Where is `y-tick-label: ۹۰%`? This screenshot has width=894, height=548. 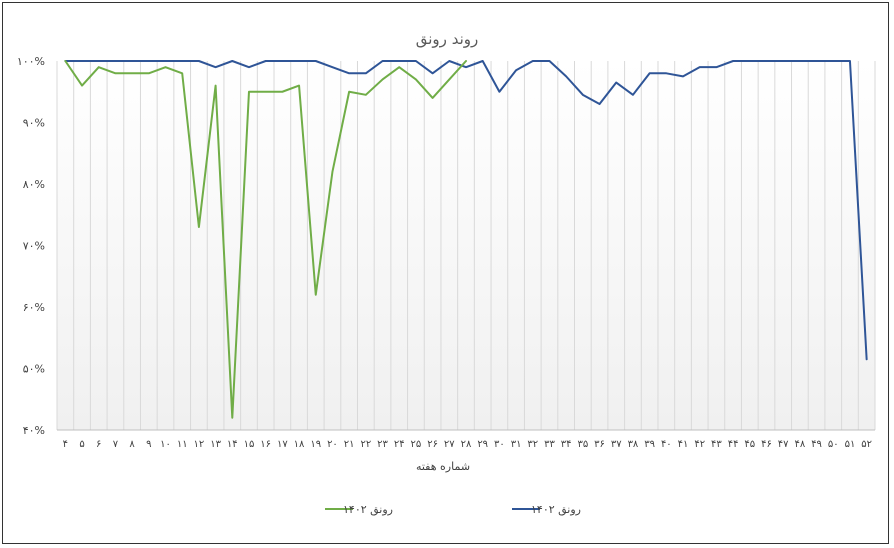
y-tick-label: ۹۰% is located at coordinates (34, 123).